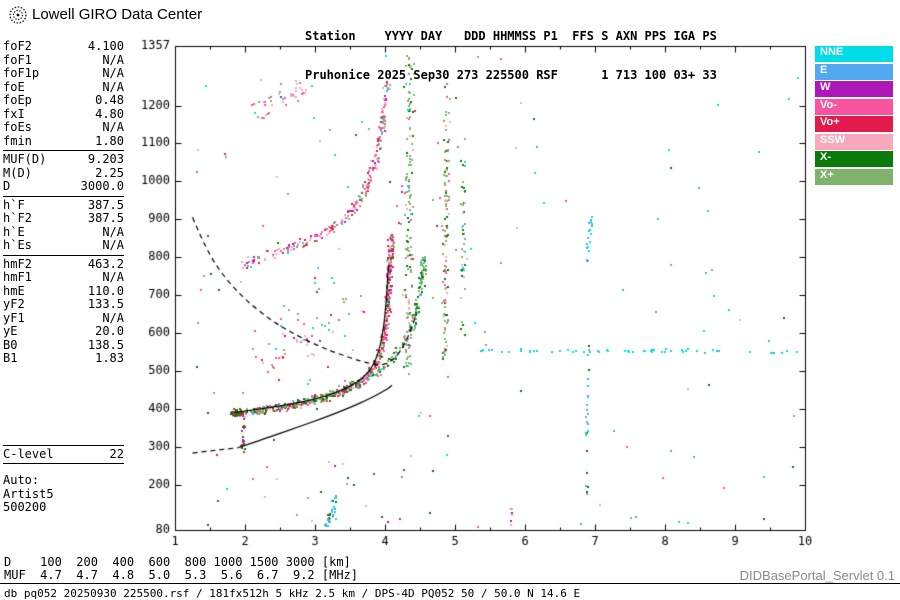 The image size is (900, 600). Describe the element at coordinates (63, 159) in the screenshot. I see `param-row: MUF(D) 9.203` at that location.